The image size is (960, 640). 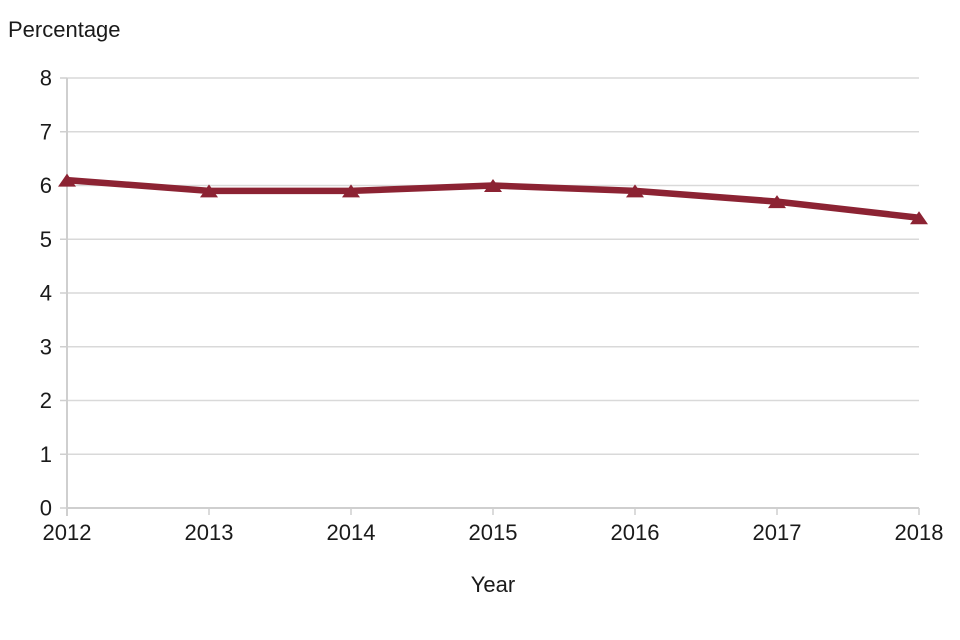 What do you see at coordinates (46, 185) in the screenshot?
I see `y-tick-label: 6` at bounding box center [46, 185].